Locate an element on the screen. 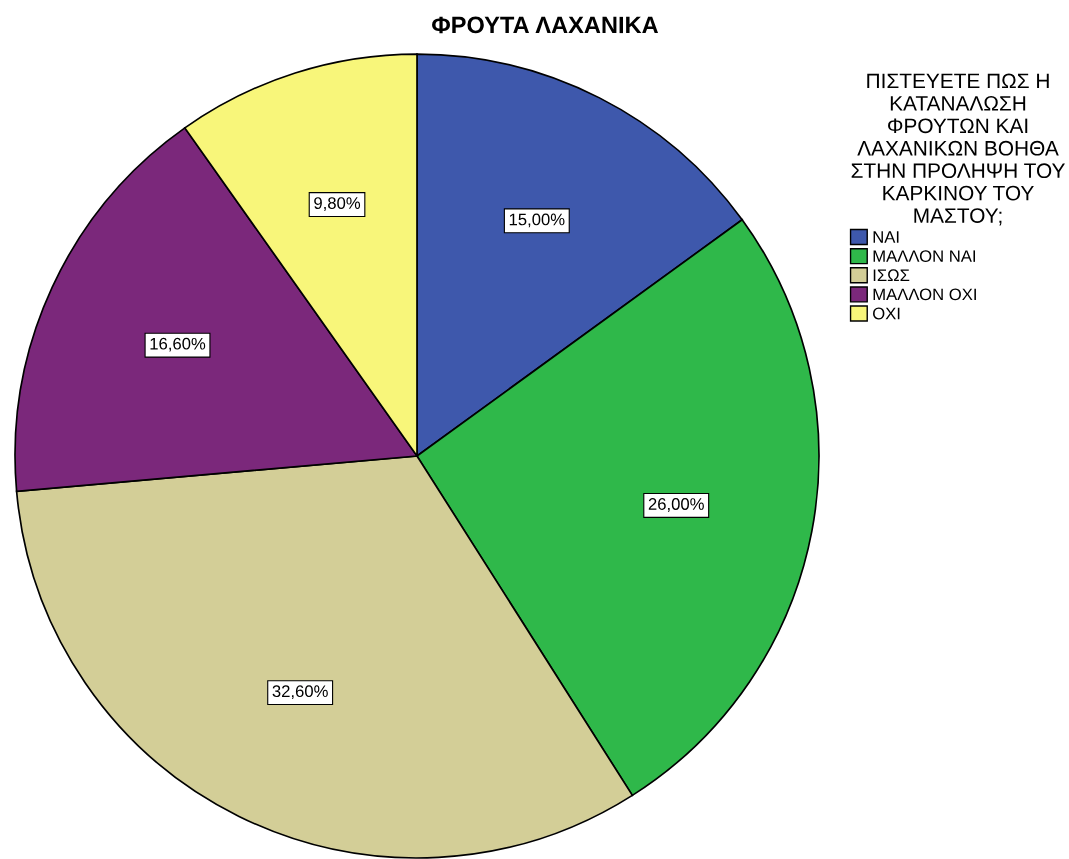  data-label: 26,00% is located at coordinates (676, 505).